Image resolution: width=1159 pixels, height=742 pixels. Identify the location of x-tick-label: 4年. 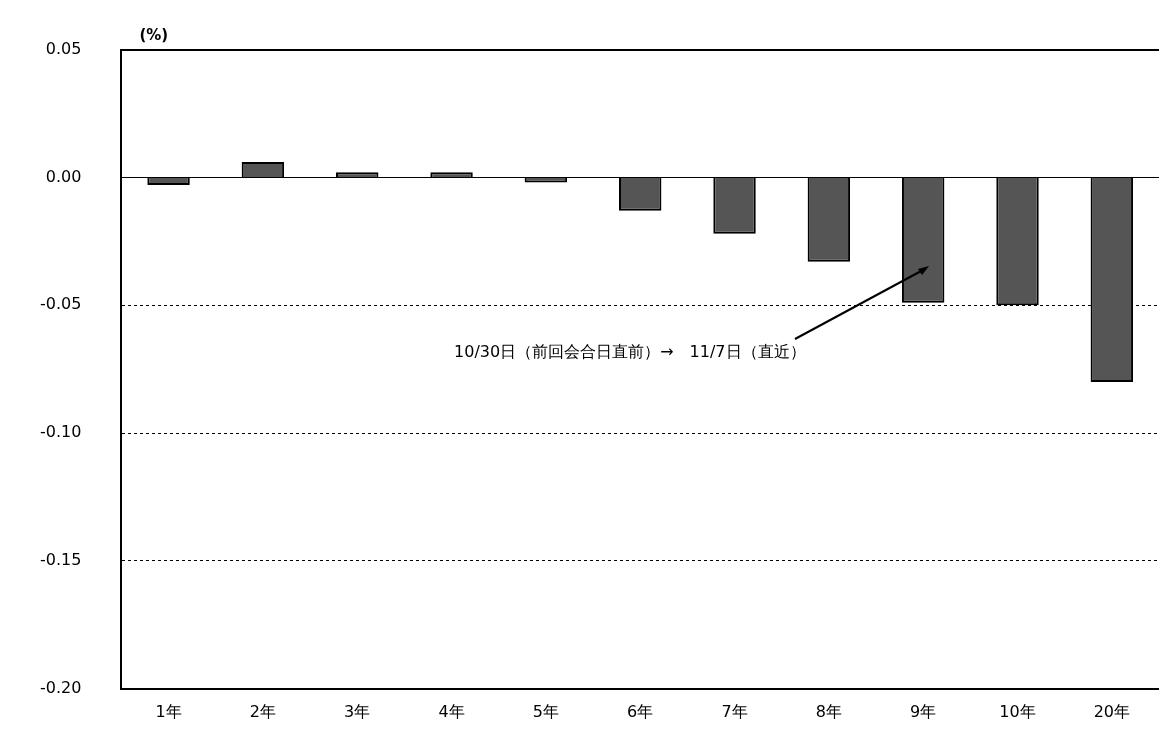
(451, 711).